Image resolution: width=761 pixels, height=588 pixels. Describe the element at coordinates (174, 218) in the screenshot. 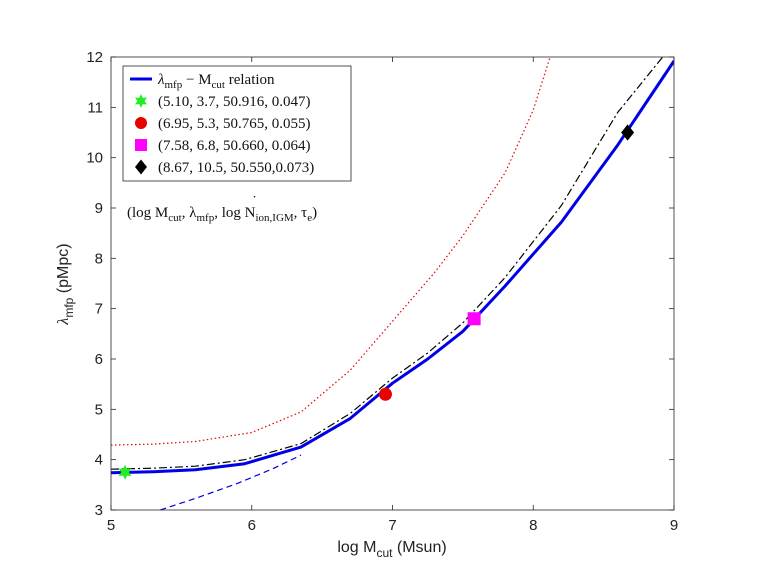

I see `annotation-sub1: cut` at that location.